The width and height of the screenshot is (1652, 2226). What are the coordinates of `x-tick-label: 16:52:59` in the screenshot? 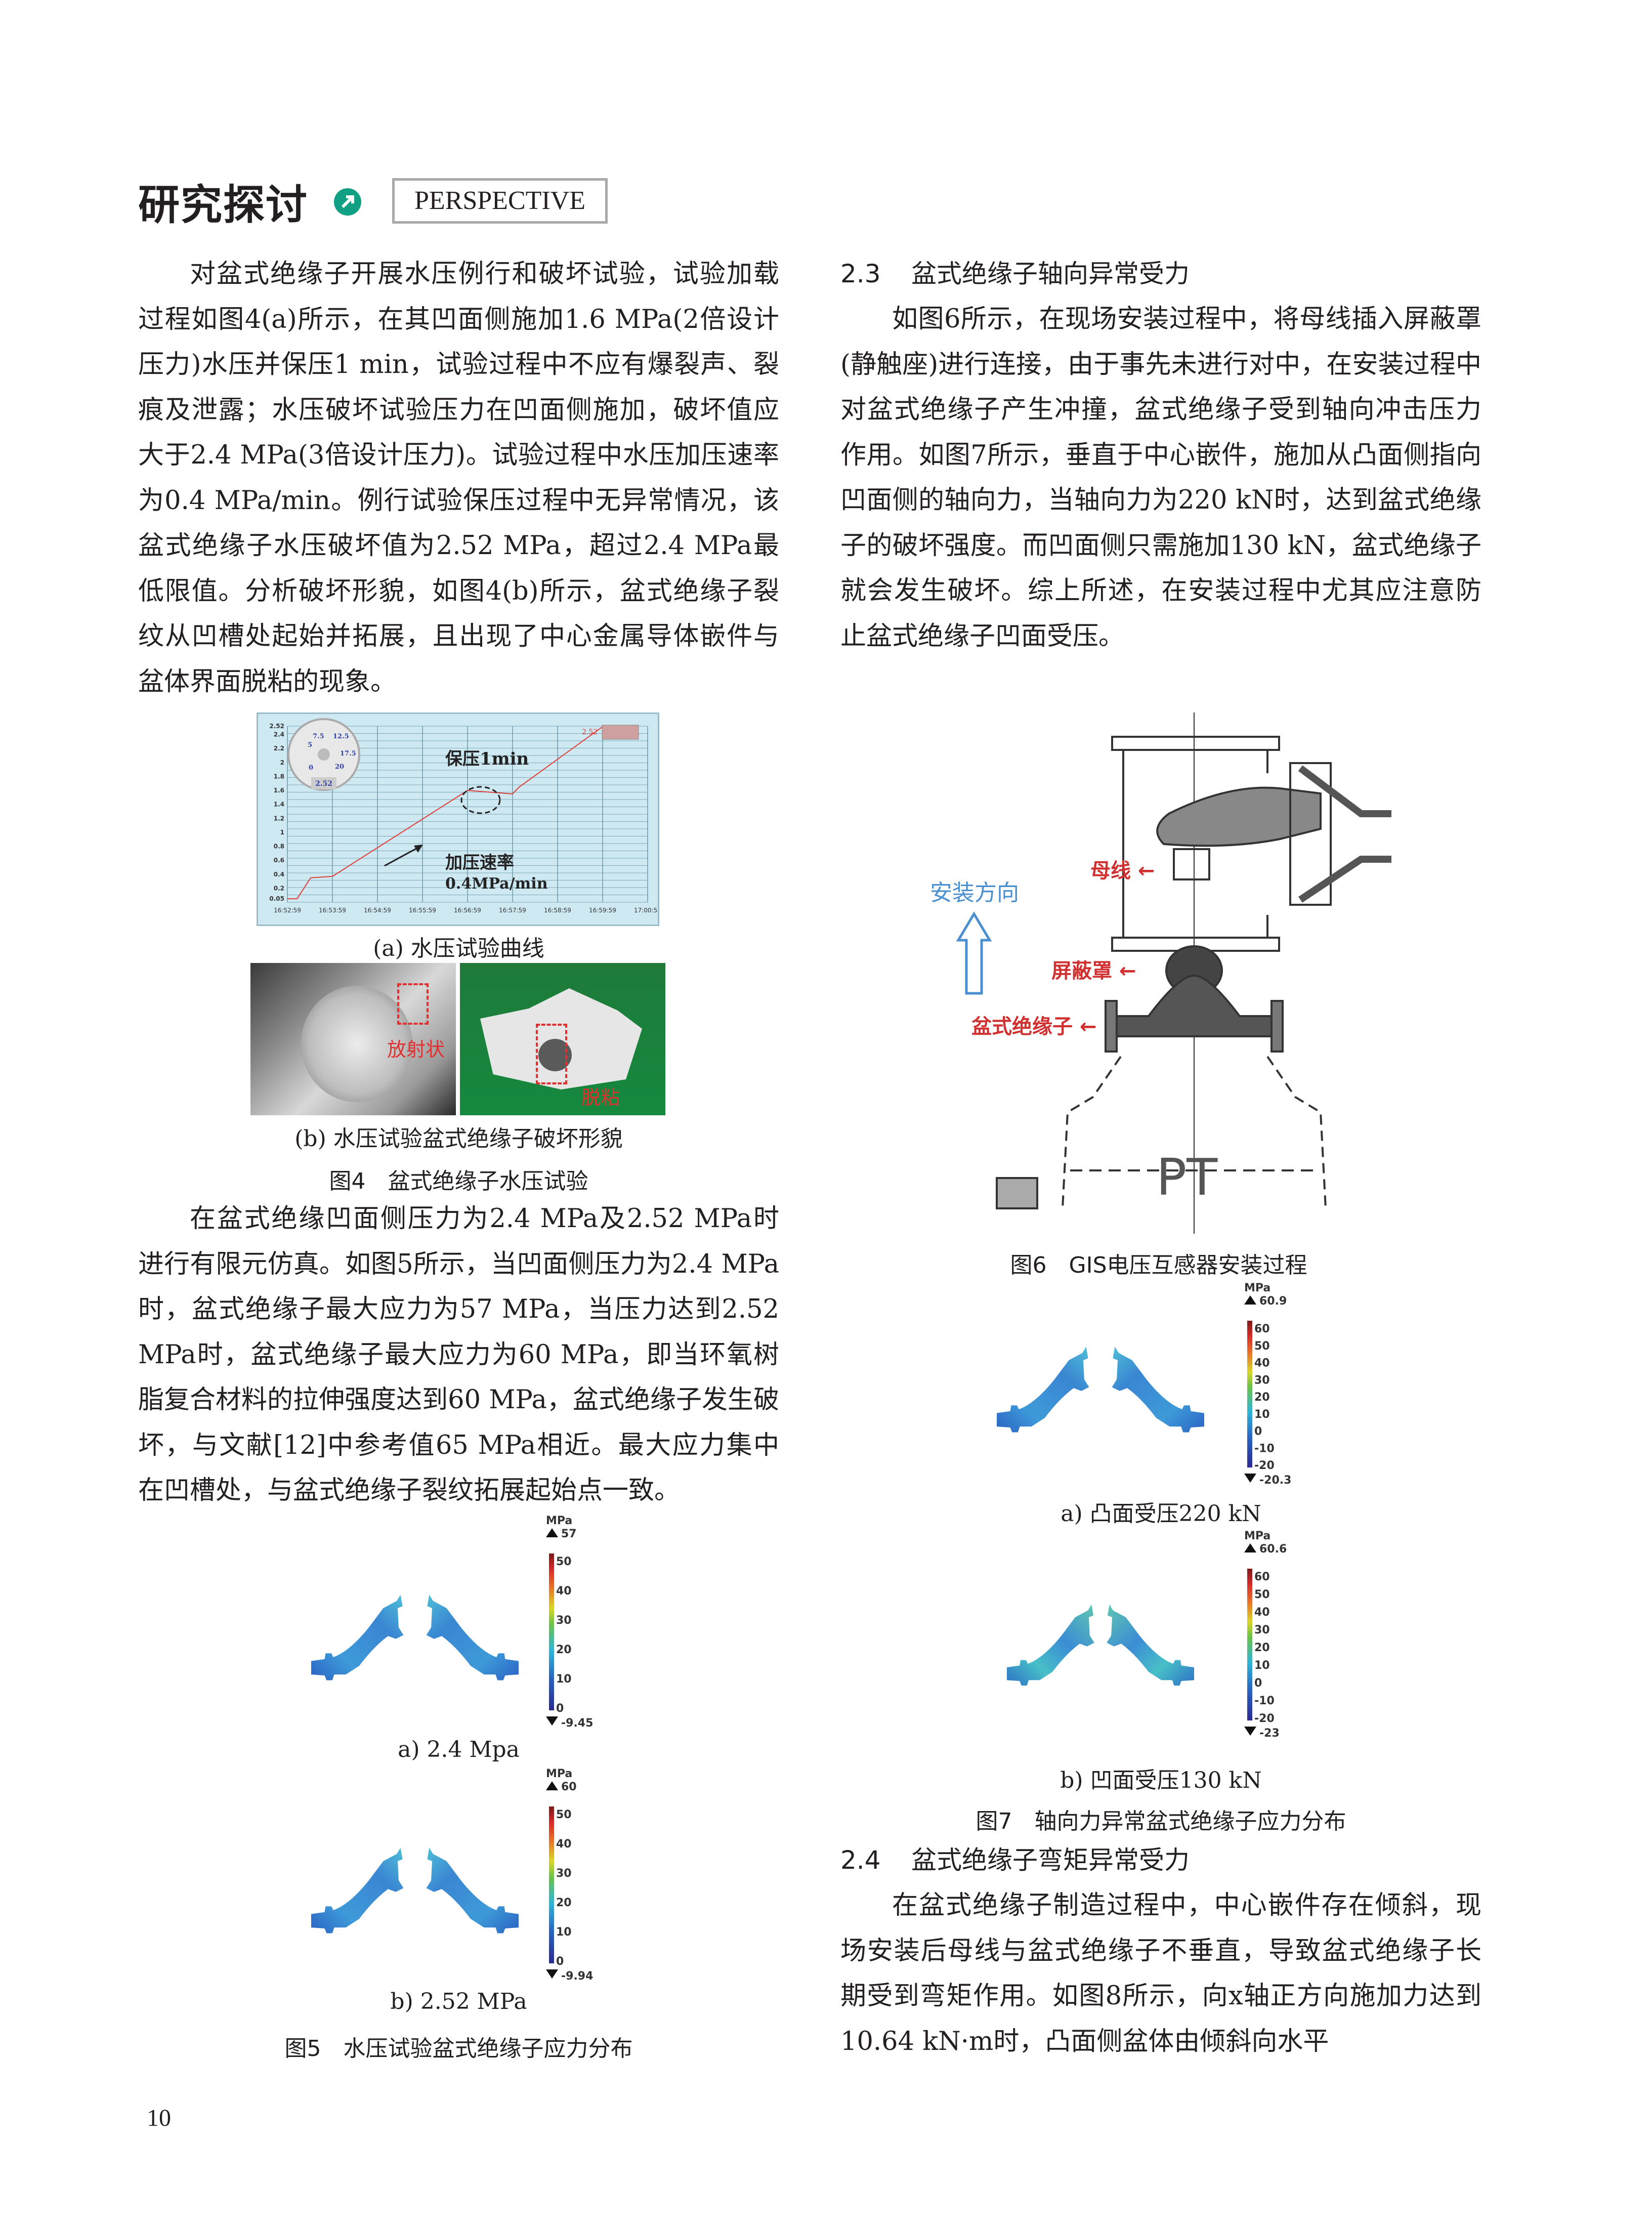 It's located at (287, 910).